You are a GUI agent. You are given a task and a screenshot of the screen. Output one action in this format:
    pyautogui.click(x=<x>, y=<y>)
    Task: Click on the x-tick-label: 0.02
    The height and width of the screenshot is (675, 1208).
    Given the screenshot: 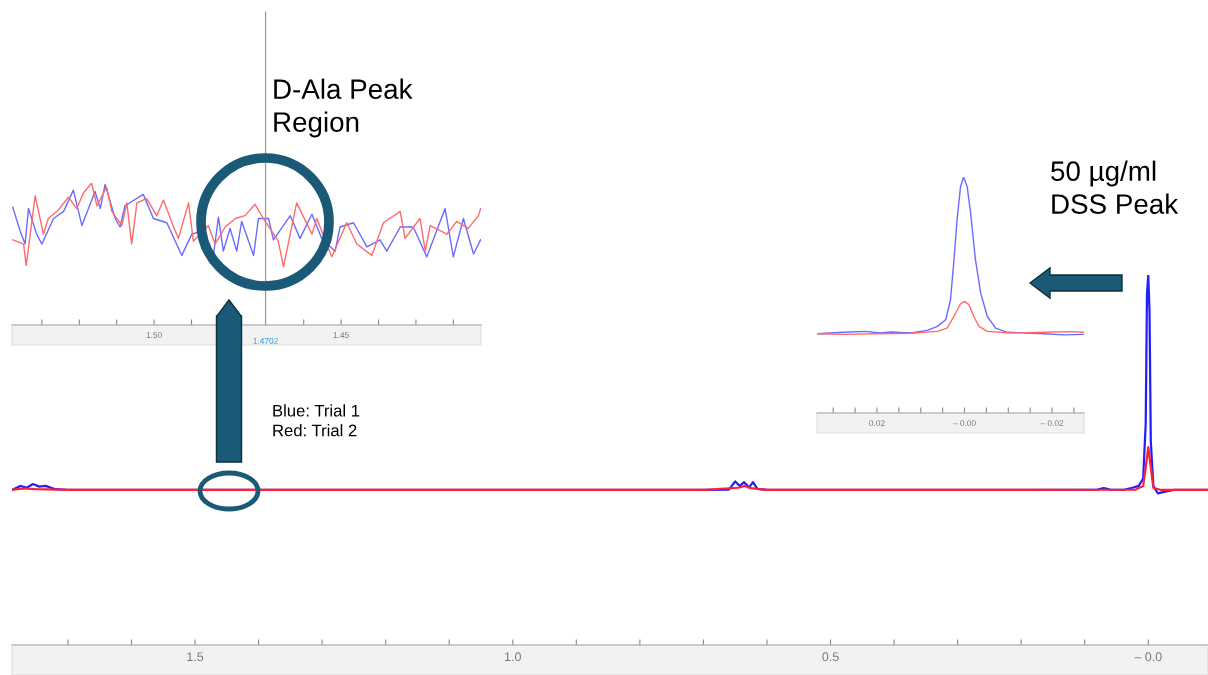 What is the action you would take?
    pyautogui.click(x=877, y=423)
    